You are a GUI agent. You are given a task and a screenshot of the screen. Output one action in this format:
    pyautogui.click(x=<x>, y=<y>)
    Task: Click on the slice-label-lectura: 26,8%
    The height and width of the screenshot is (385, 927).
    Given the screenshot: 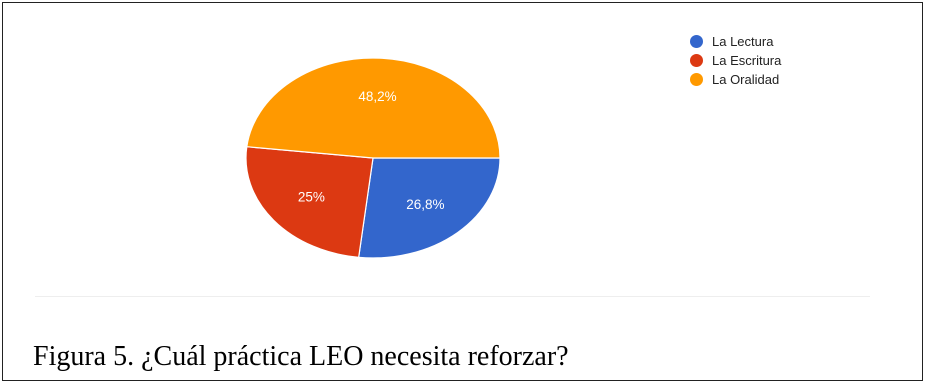 What is the action you would take?
    pyautogui.click(x=425, y=204)
    